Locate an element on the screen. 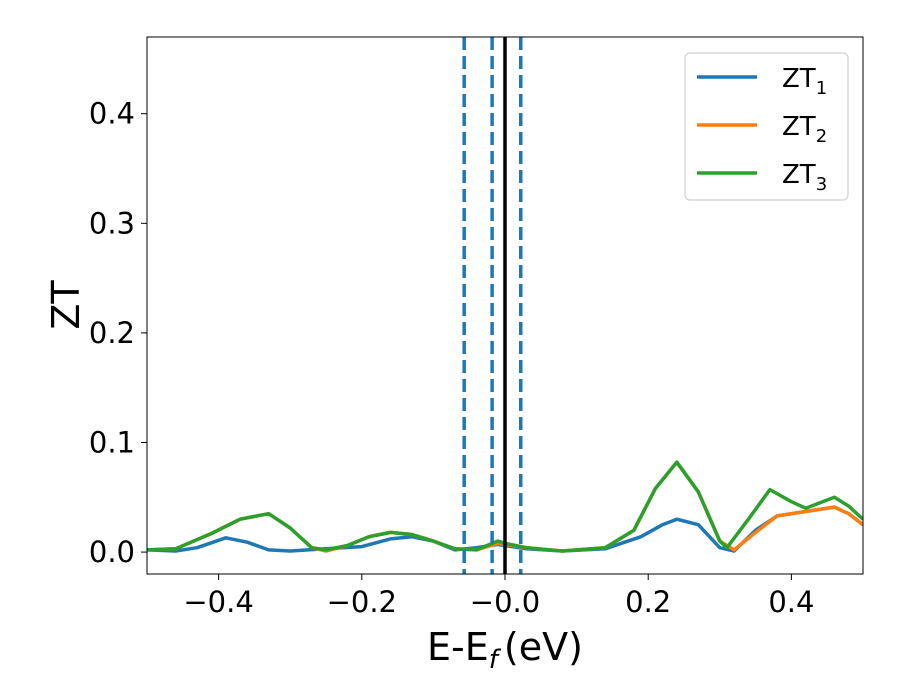 Image resolution: width=900 pixels, height=700 pixels. x-axis-label: E-Ef (eV) is located at coordinates (505, 650).